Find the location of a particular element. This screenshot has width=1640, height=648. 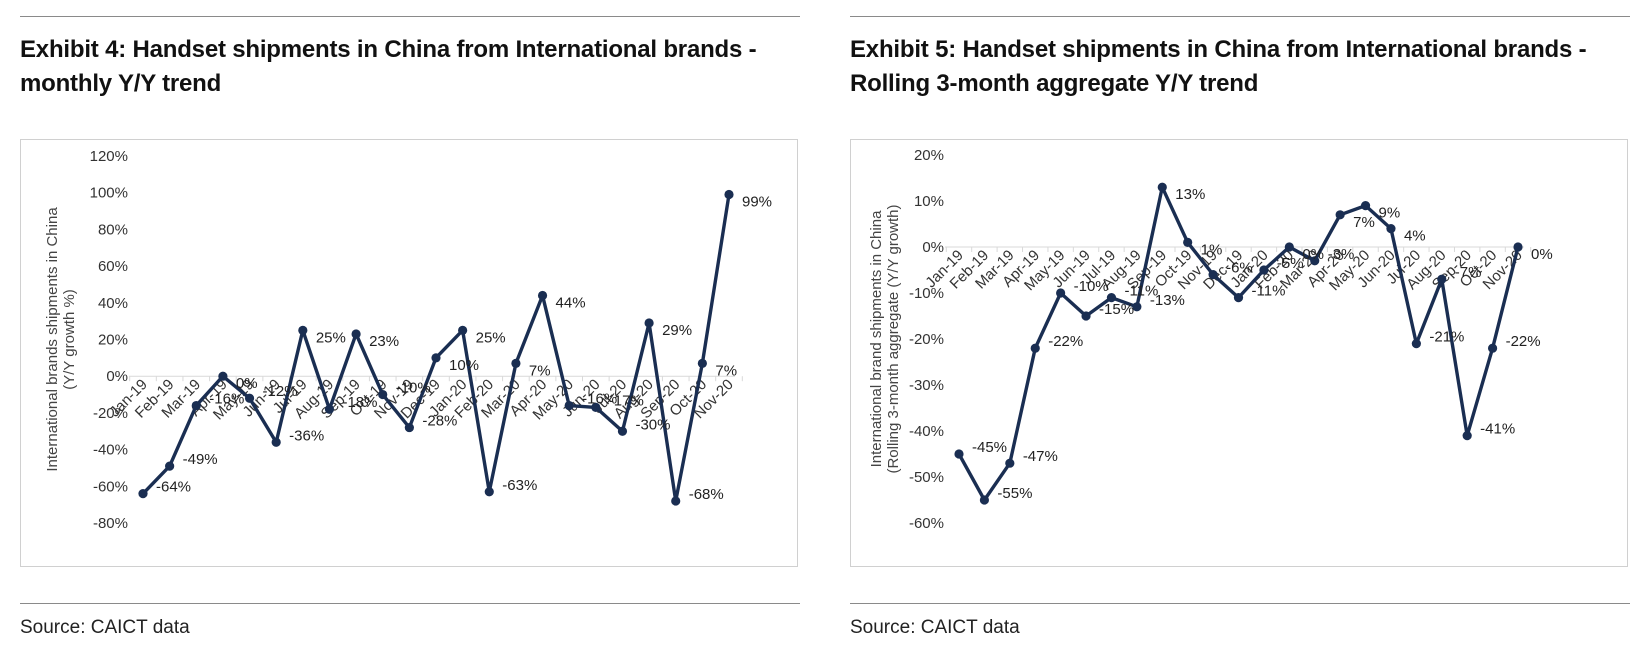

exhibit-5-source: Source: CAICT data is located at coordinates (935, 627).